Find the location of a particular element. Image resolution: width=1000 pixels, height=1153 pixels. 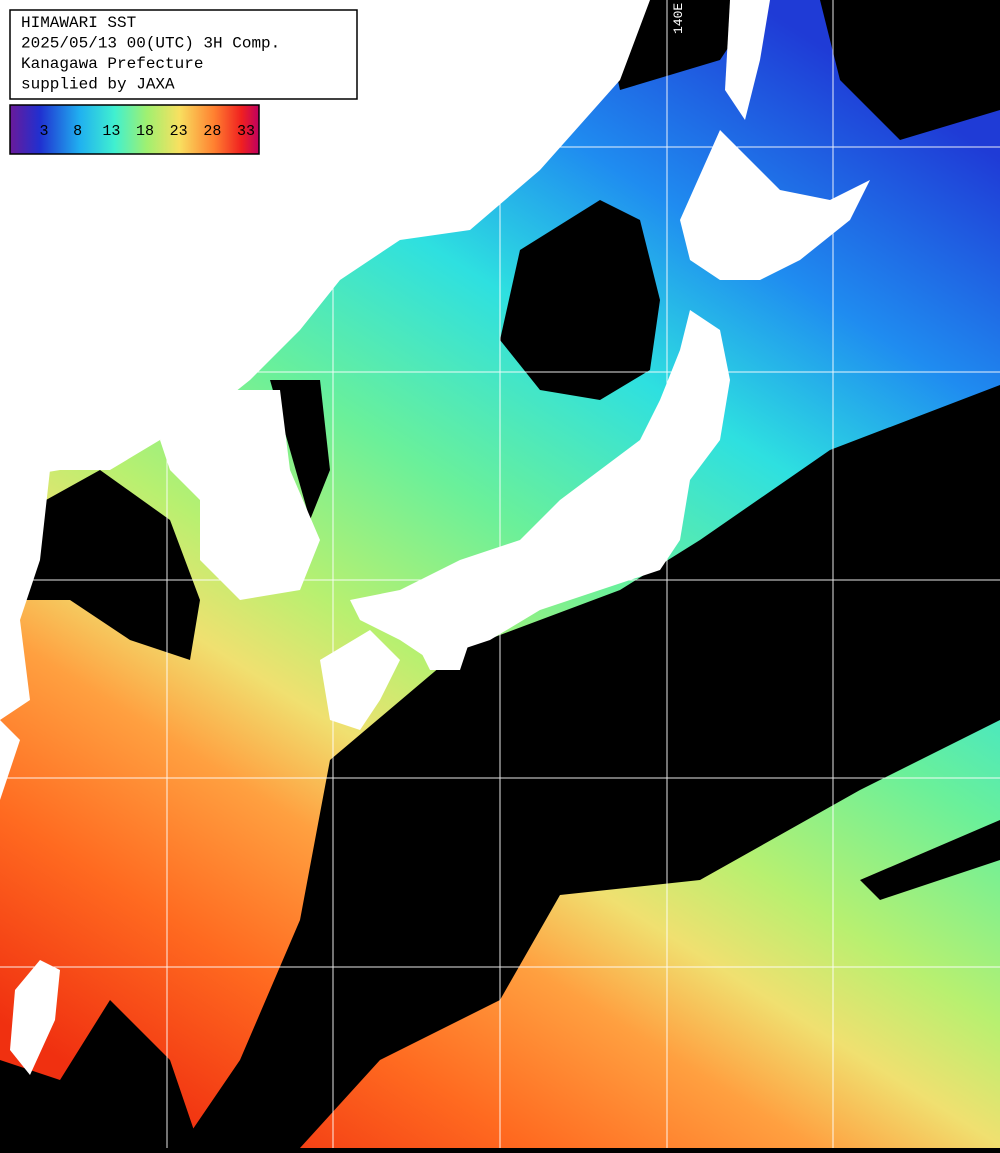

colorbar-tick-label: 33 is located at coordinates (246, 131).